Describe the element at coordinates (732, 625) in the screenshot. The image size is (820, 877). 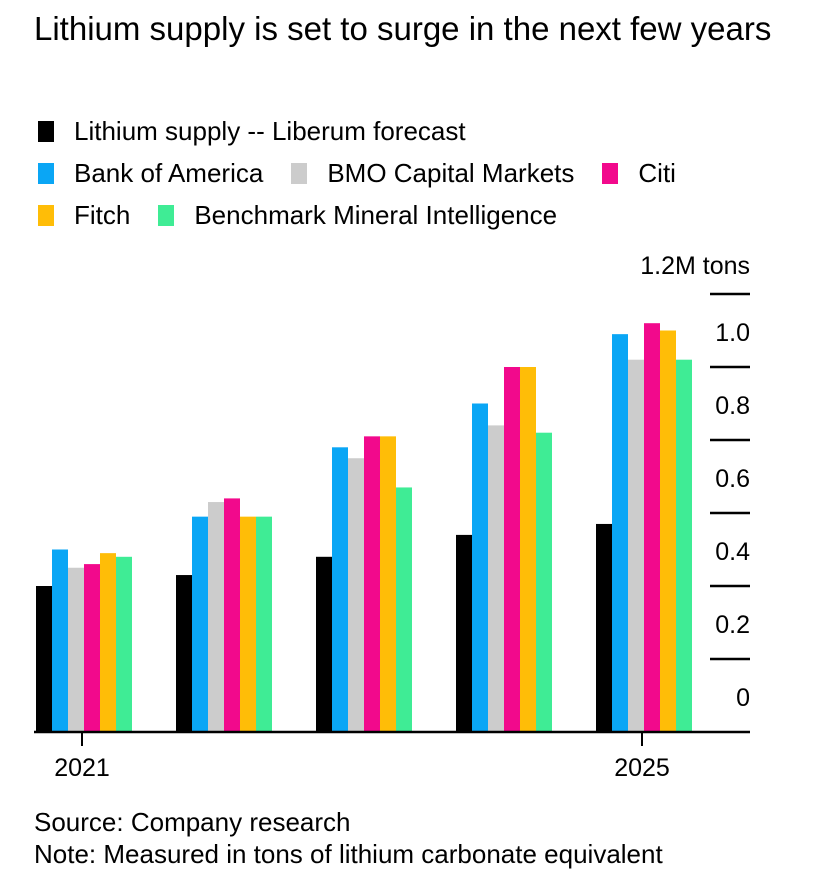
I see `y-tick-label: 0.2` at that location.